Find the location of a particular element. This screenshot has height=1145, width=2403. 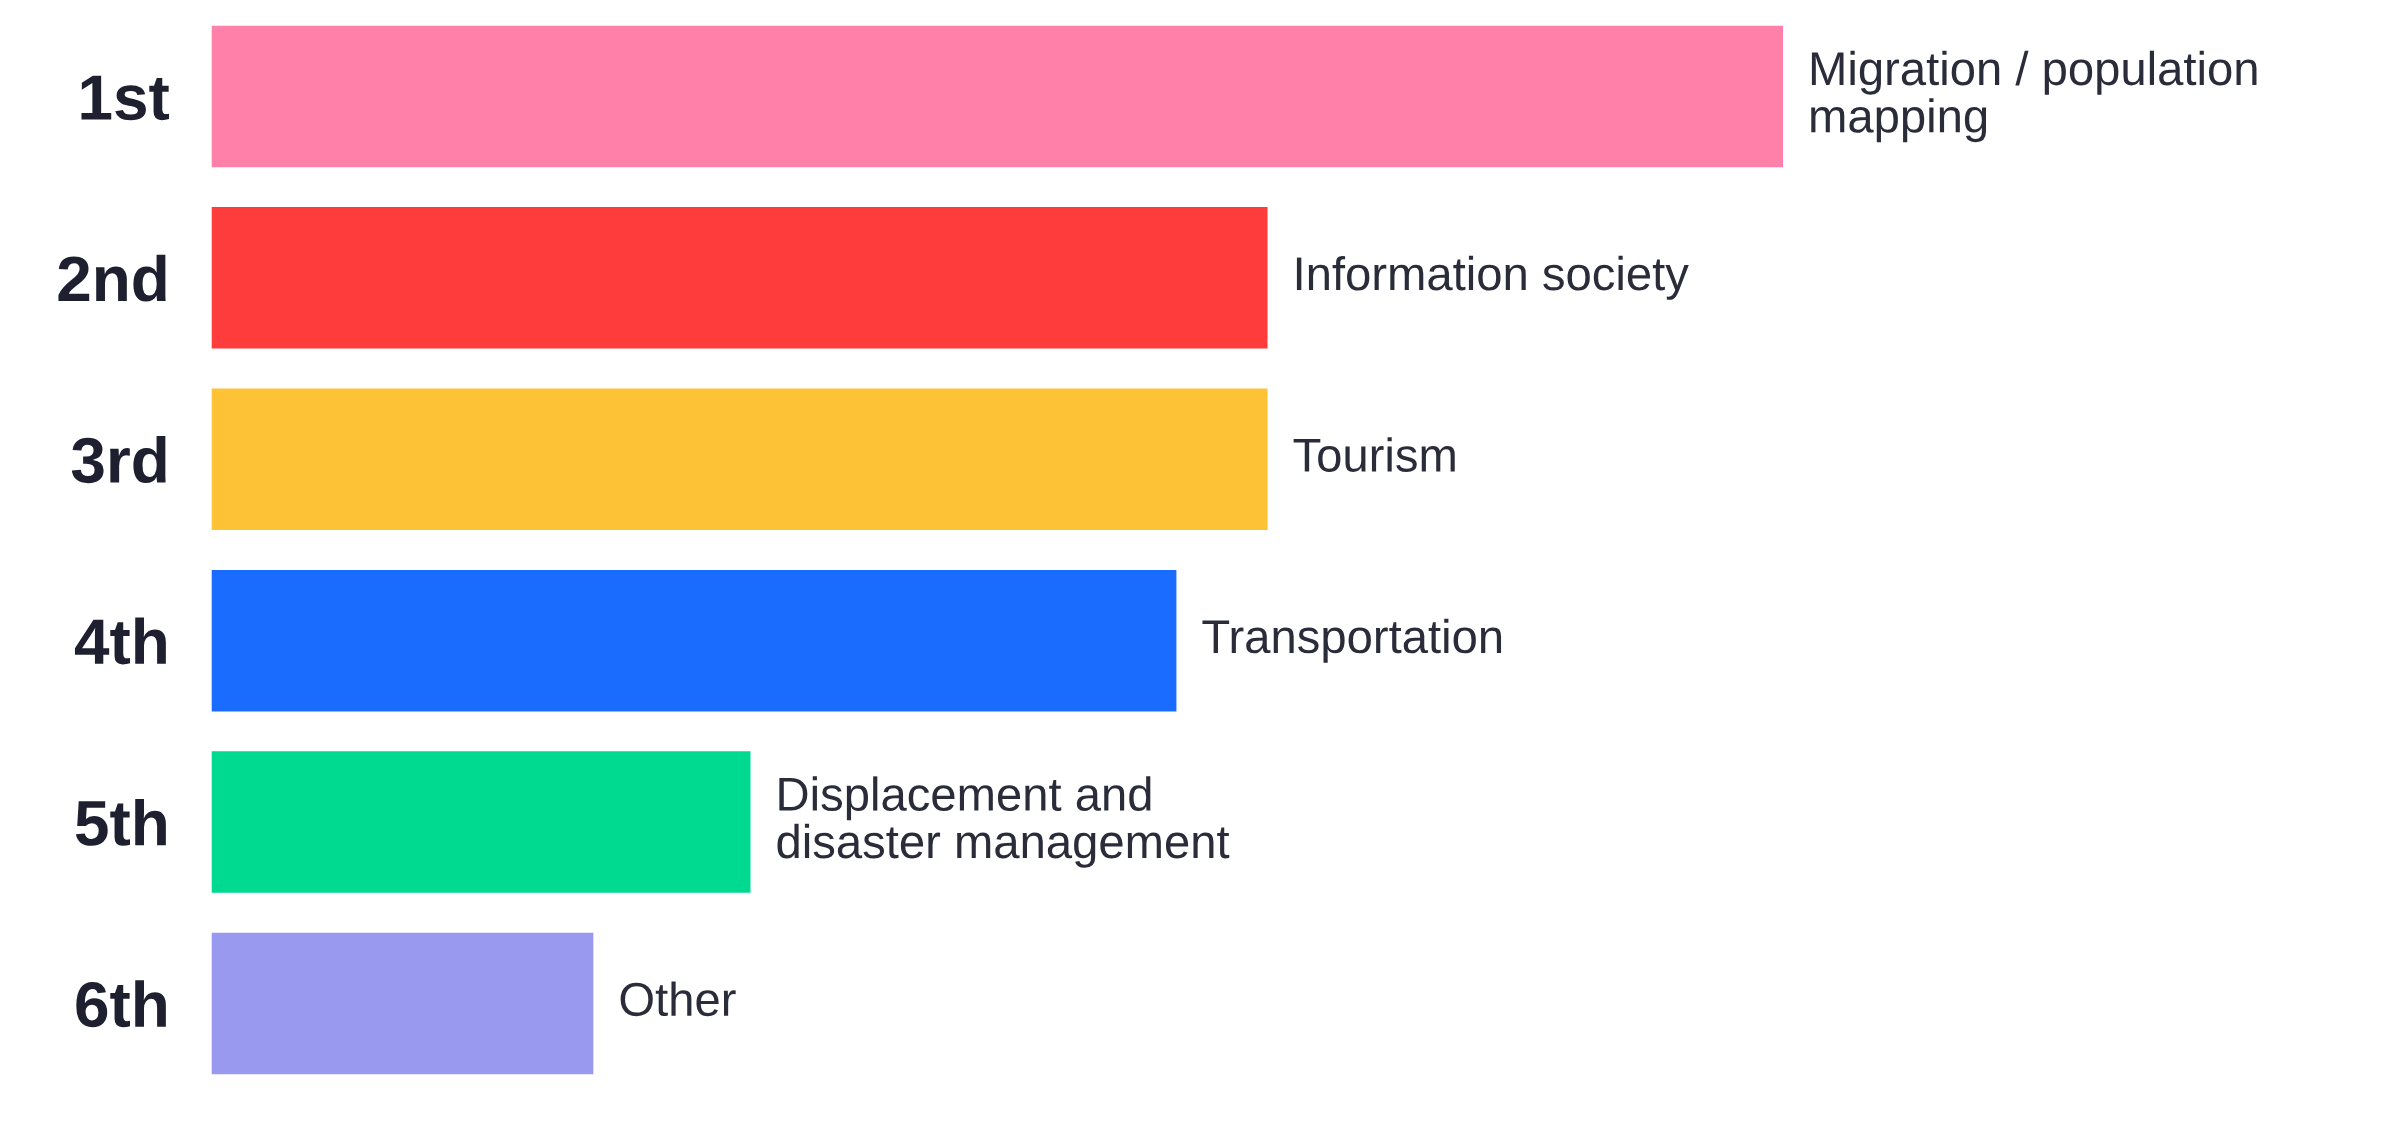

y-tick-label: 6th is located at coordinates (121, 1004).